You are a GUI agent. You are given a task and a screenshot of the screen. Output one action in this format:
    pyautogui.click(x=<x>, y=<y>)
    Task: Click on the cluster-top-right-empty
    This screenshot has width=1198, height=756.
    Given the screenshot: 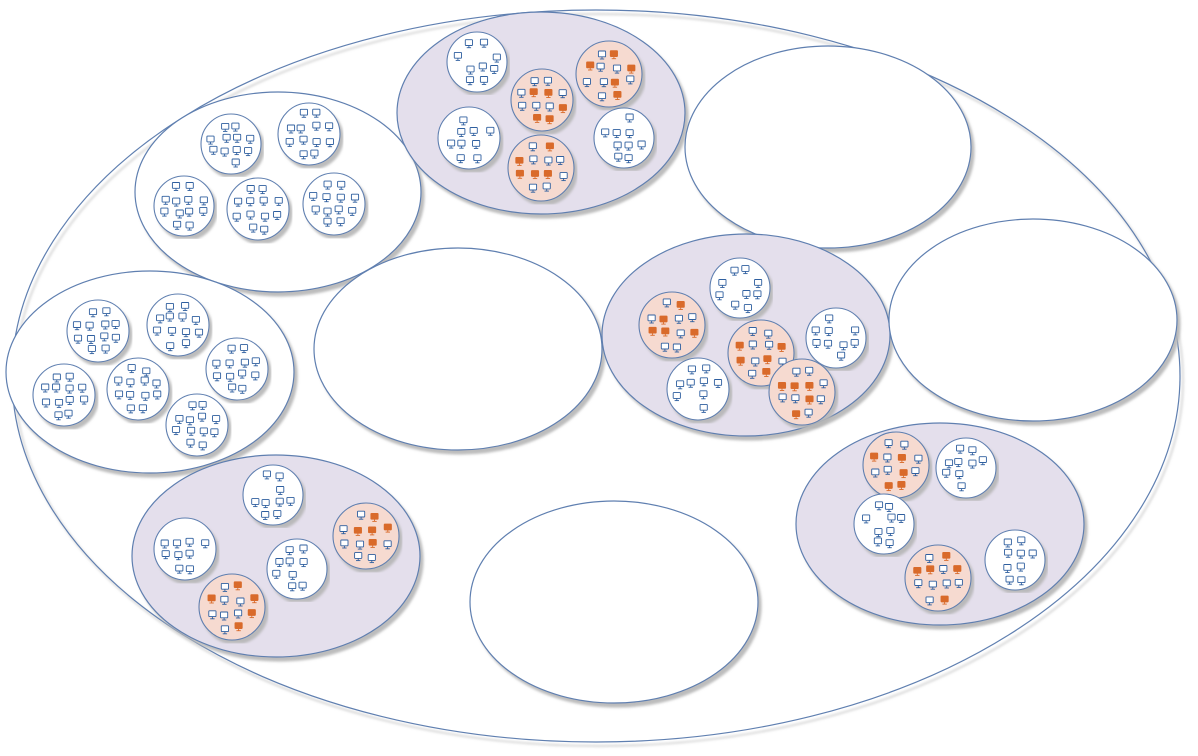 What is the action you would take?
    pyautogui.click(x=828, y=147)
    